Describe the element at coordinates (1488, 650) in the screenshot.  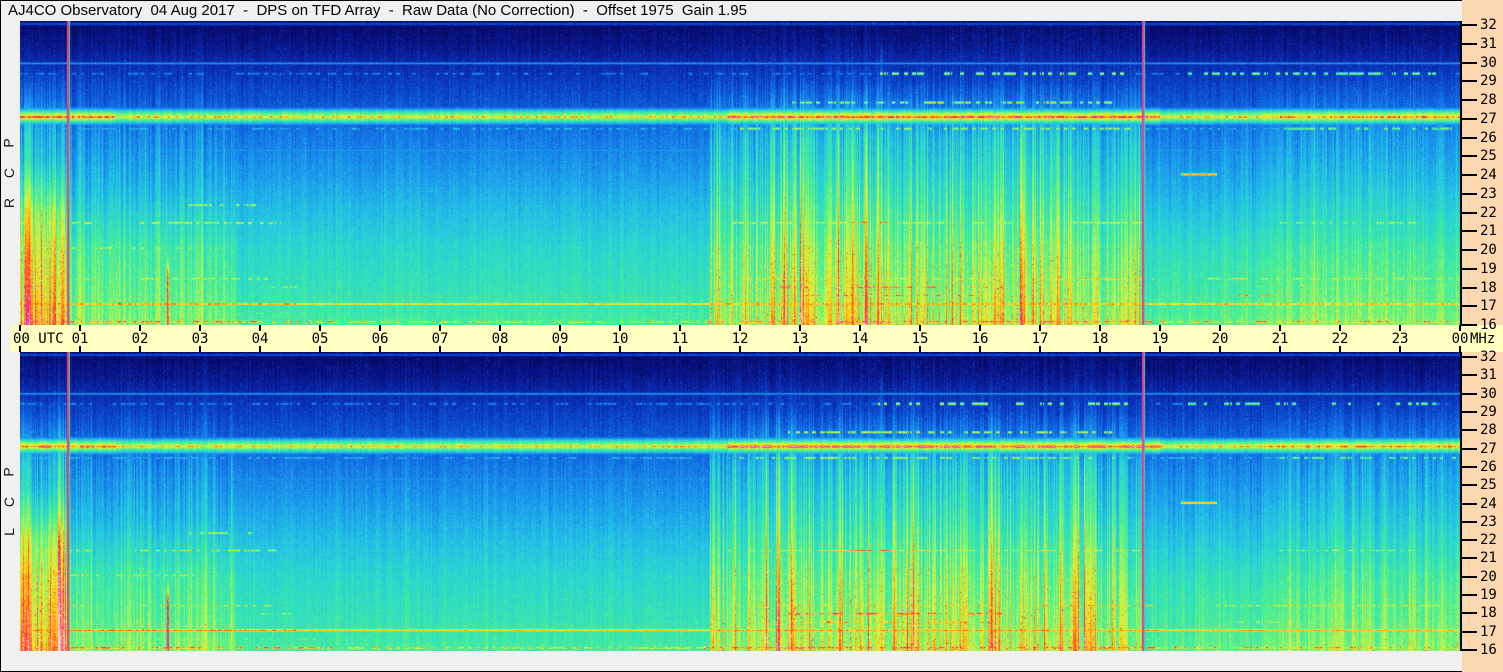
I see `freq-tick-label-lcp-16: 16` at that location.